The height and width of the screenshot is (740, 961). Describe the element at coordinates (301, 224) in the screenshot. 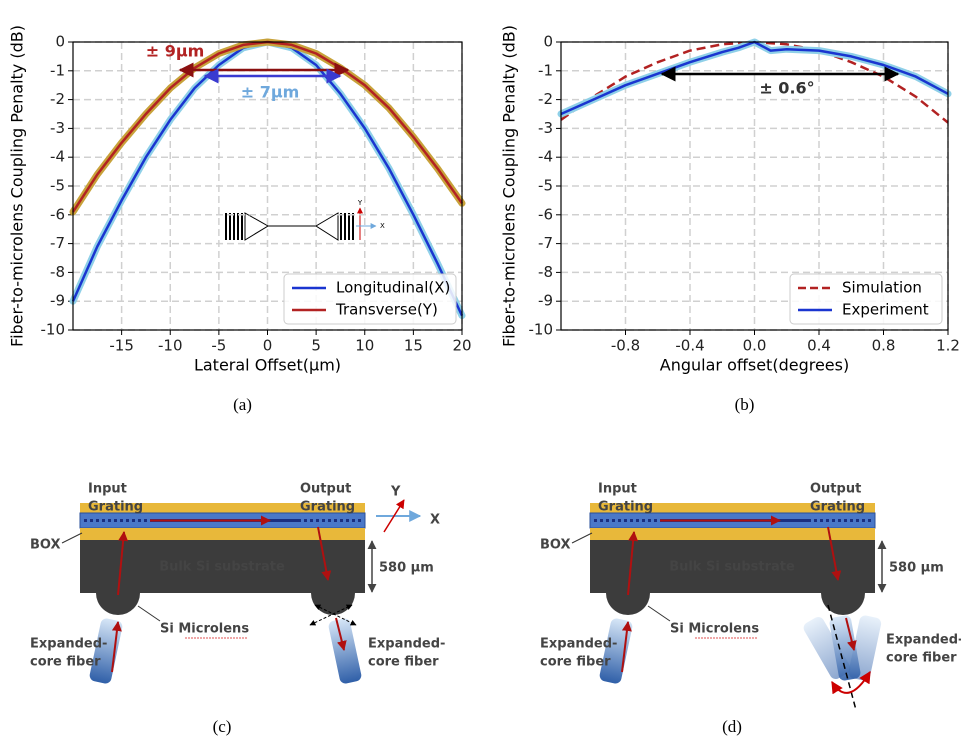

I see `inset-schematic` at that location.